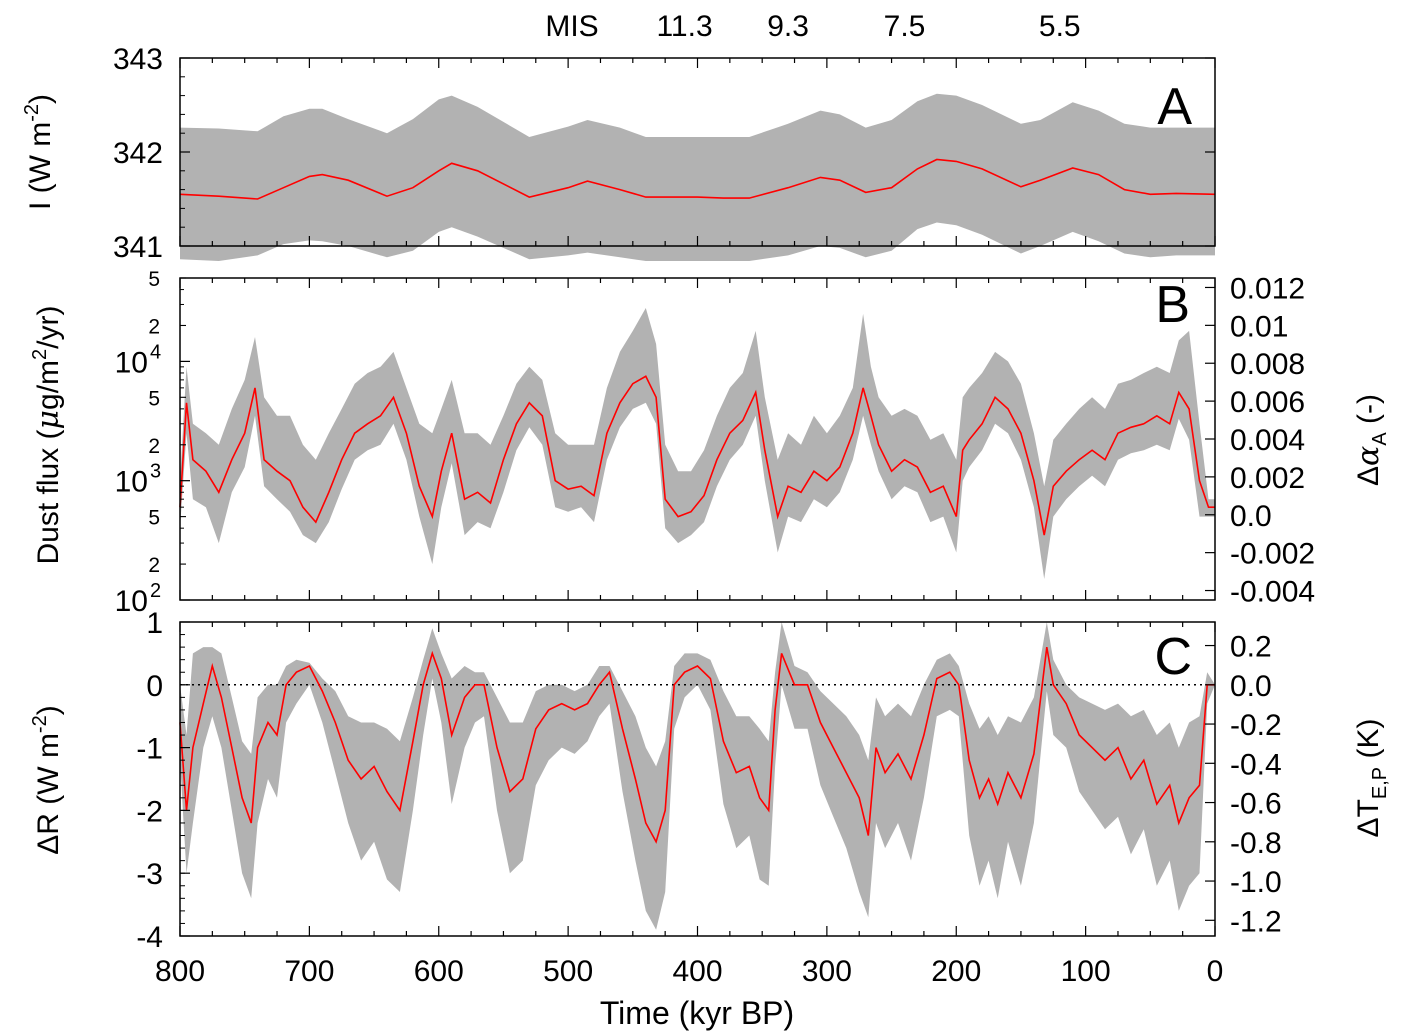  I want to click on panel-a-ytick-label: 342, so click(138, 153).